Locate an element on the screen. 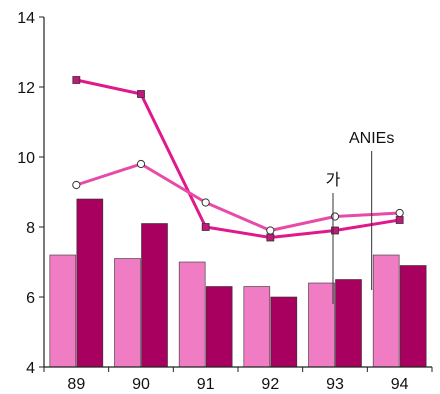 This screenshot has height=394, width=440. y-tick-label-4: 4 is located at coordinates (30, 368).